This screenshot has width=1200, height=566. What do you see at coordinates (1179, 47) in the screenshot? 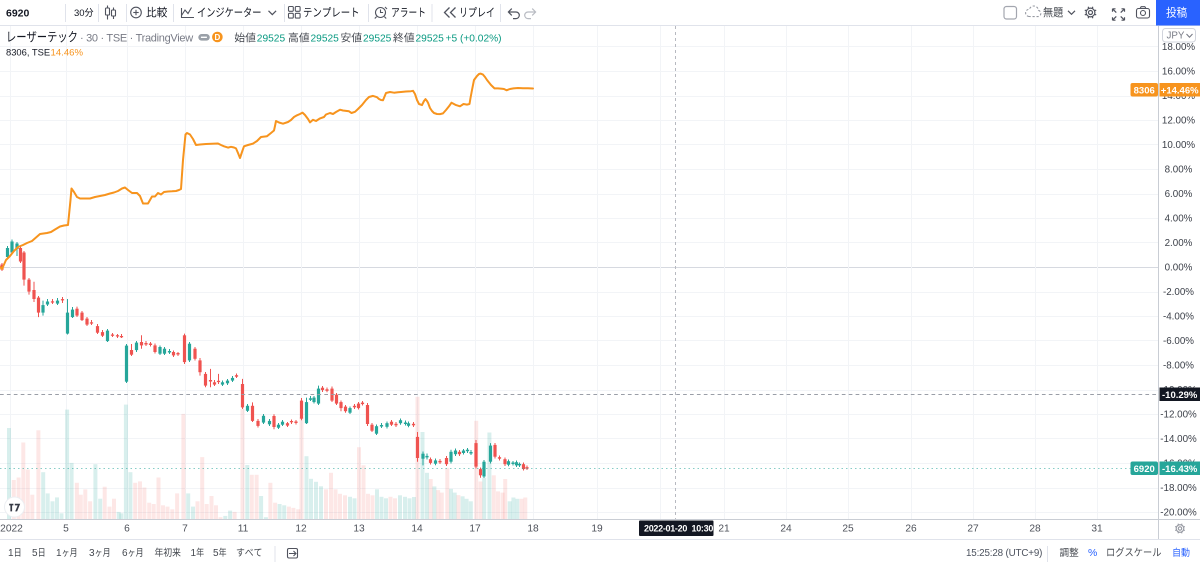
I see `svg-text: 18.00%` at bounding box center [1179, 47].